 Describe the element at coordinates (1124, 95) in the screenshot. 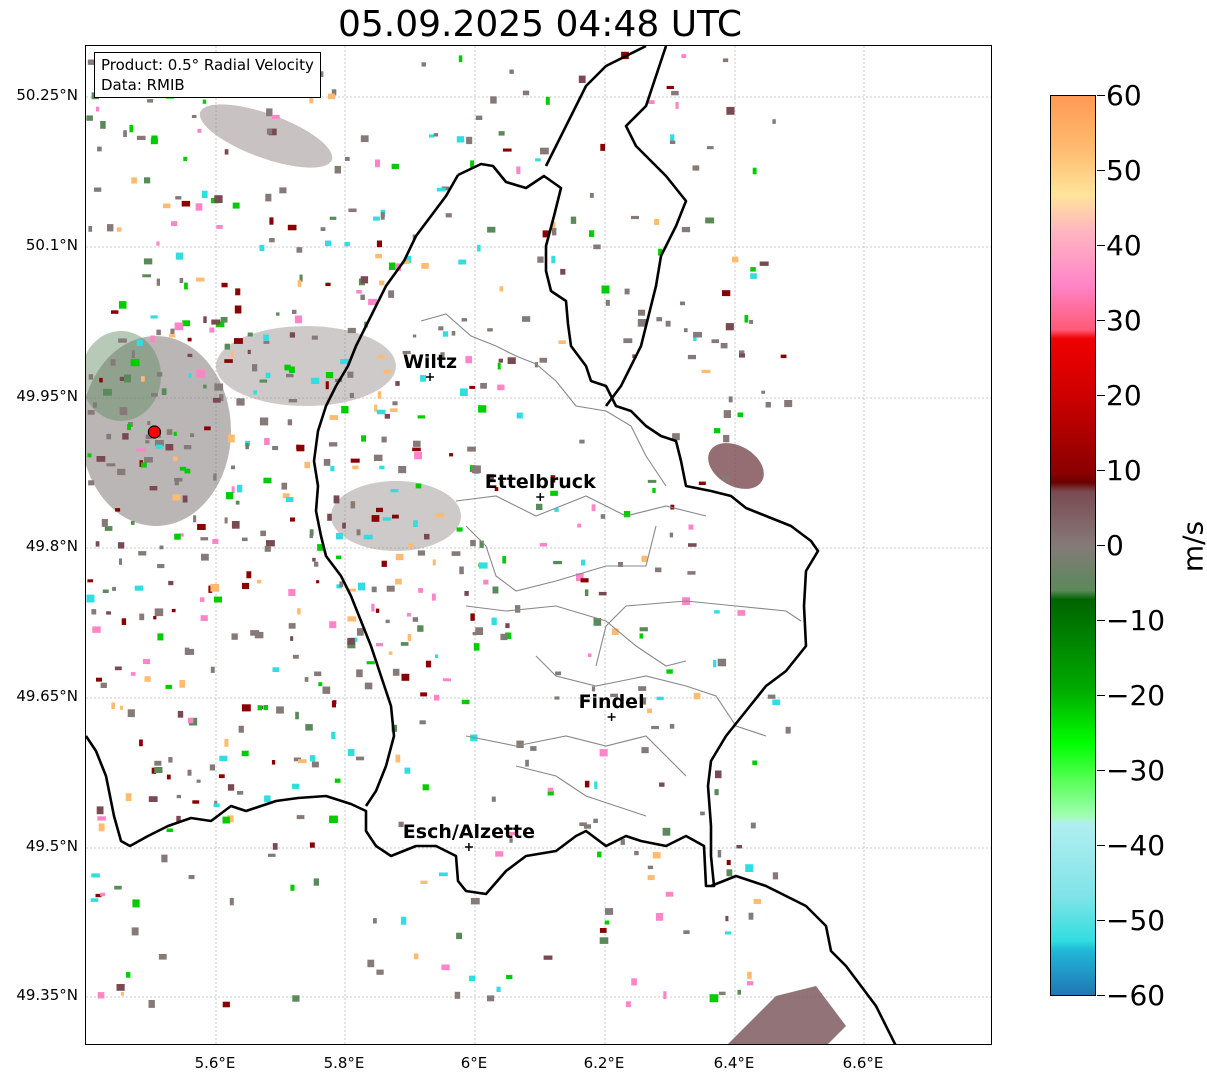

I see `colorbar-tick-label: 60` at that location.